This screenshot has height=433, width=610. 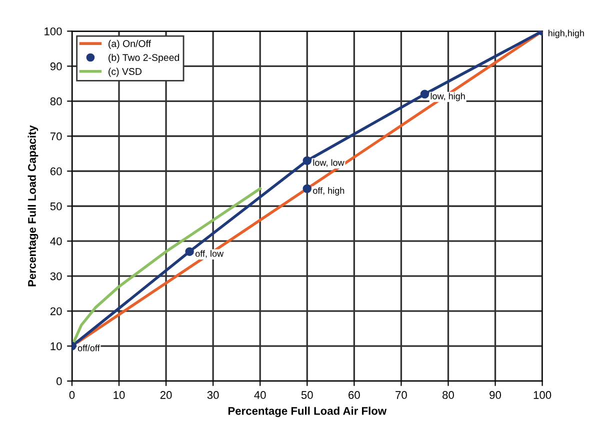 I want to click on y-tick-label: 10, so click(x=56, y=346).